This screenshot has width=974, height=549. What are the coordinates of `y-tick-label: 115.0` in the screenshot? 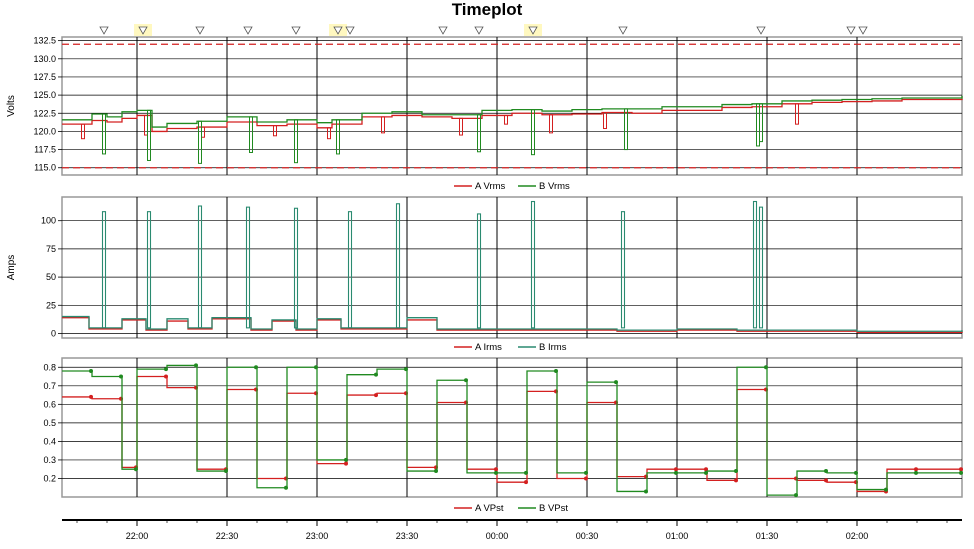 It's located at (45, 168).